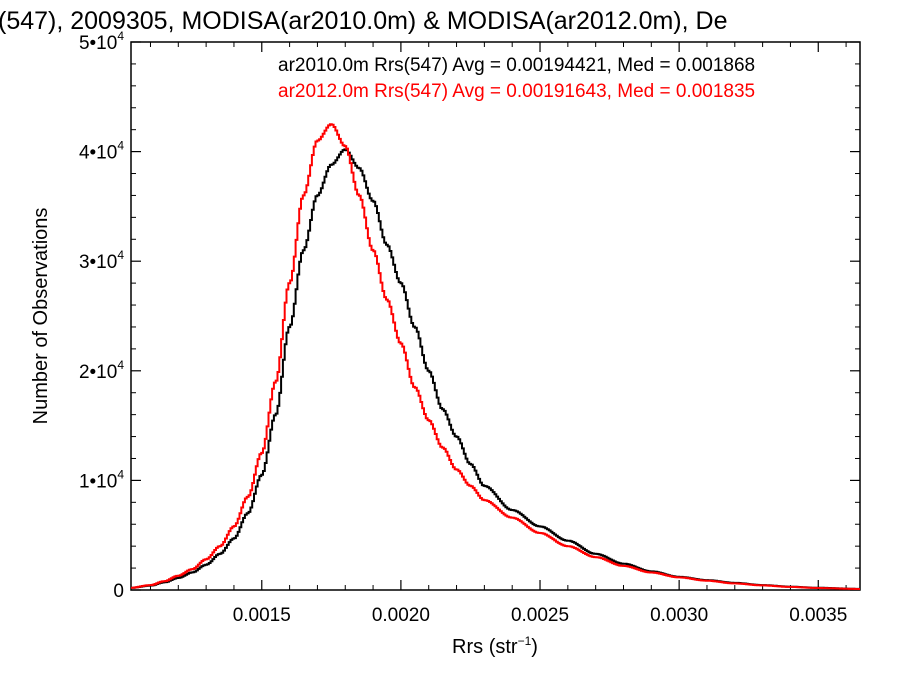  I want to click on x-tick-label: 0.0035, so click(818, 615).